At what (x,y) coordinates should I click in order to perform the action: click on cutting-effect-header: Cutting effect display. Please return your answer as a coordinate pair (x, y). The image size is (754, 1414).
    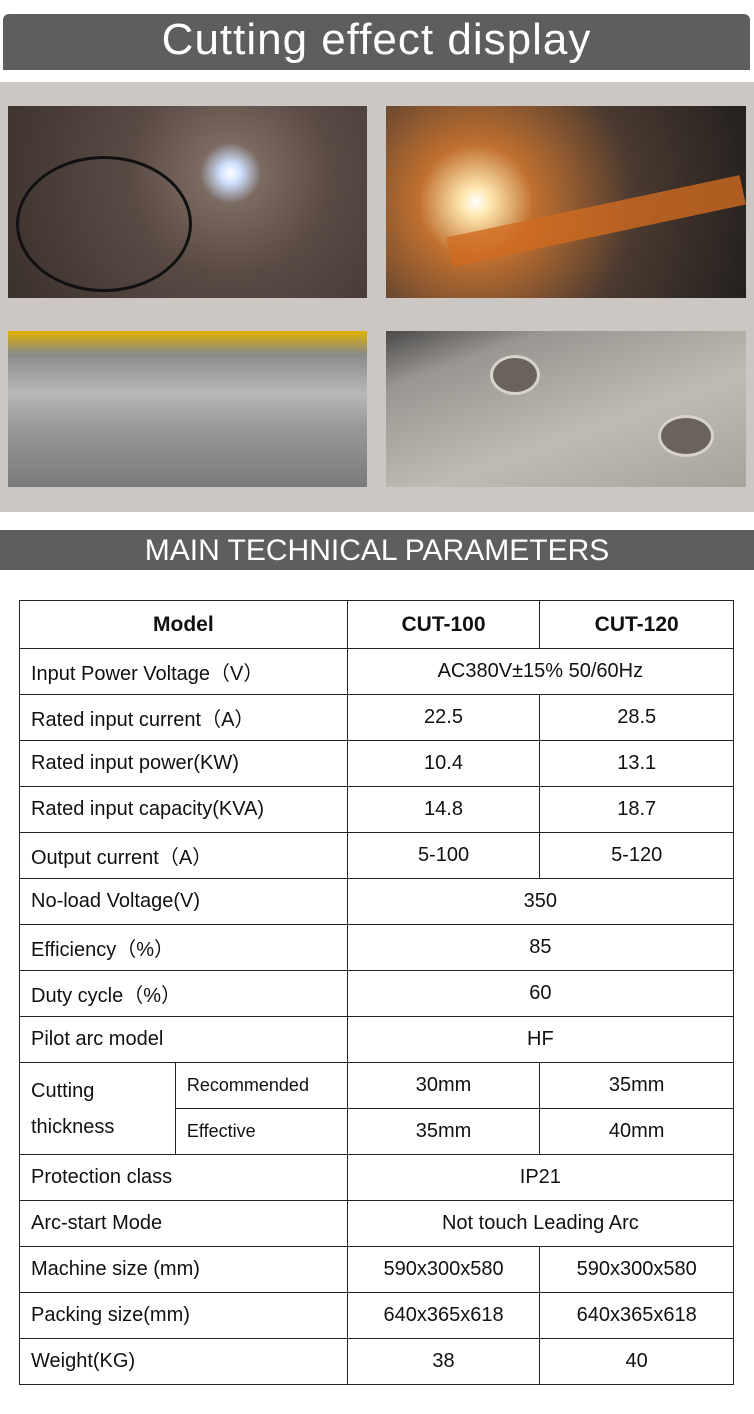
    Looking at the image, I should click on (376, 42).